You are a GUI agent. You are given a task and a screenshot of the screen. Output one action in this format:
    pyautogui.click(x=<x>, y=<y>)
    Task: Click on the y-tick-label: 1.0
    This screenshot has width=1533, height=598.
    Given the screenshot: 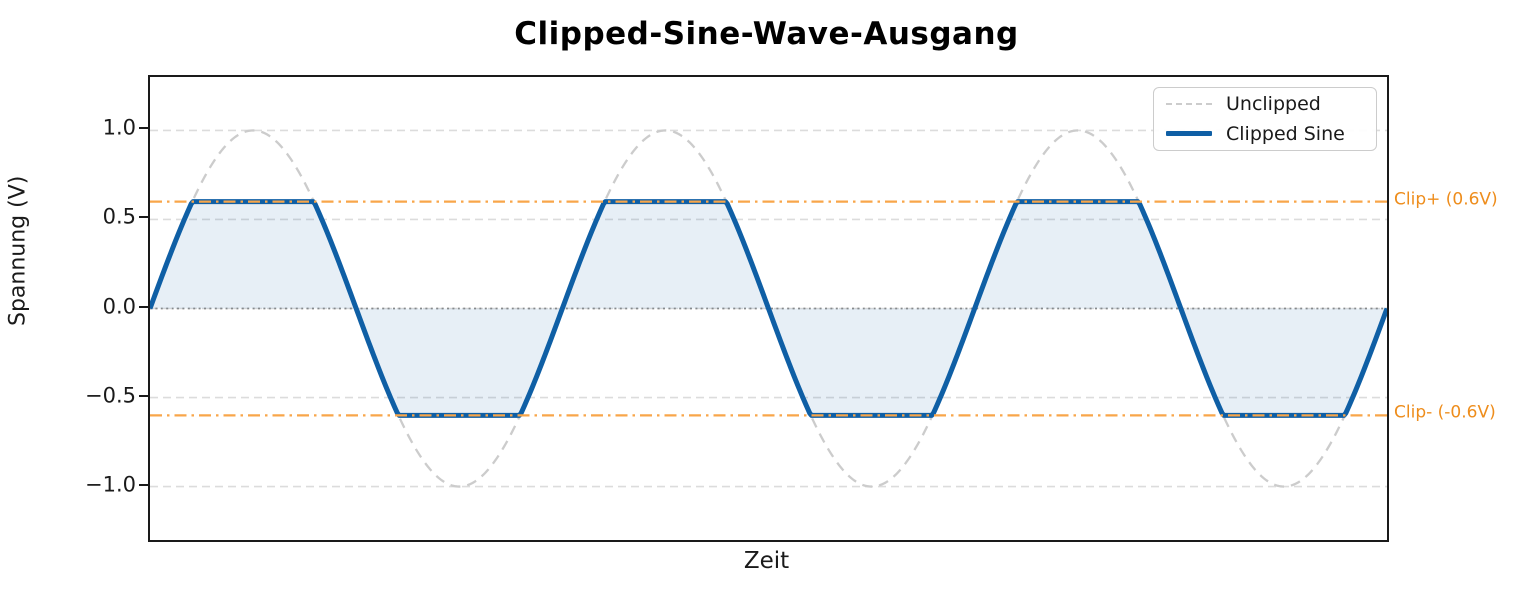 What is the action you would take?
    pyautogui.click(x=119, y=127)
    